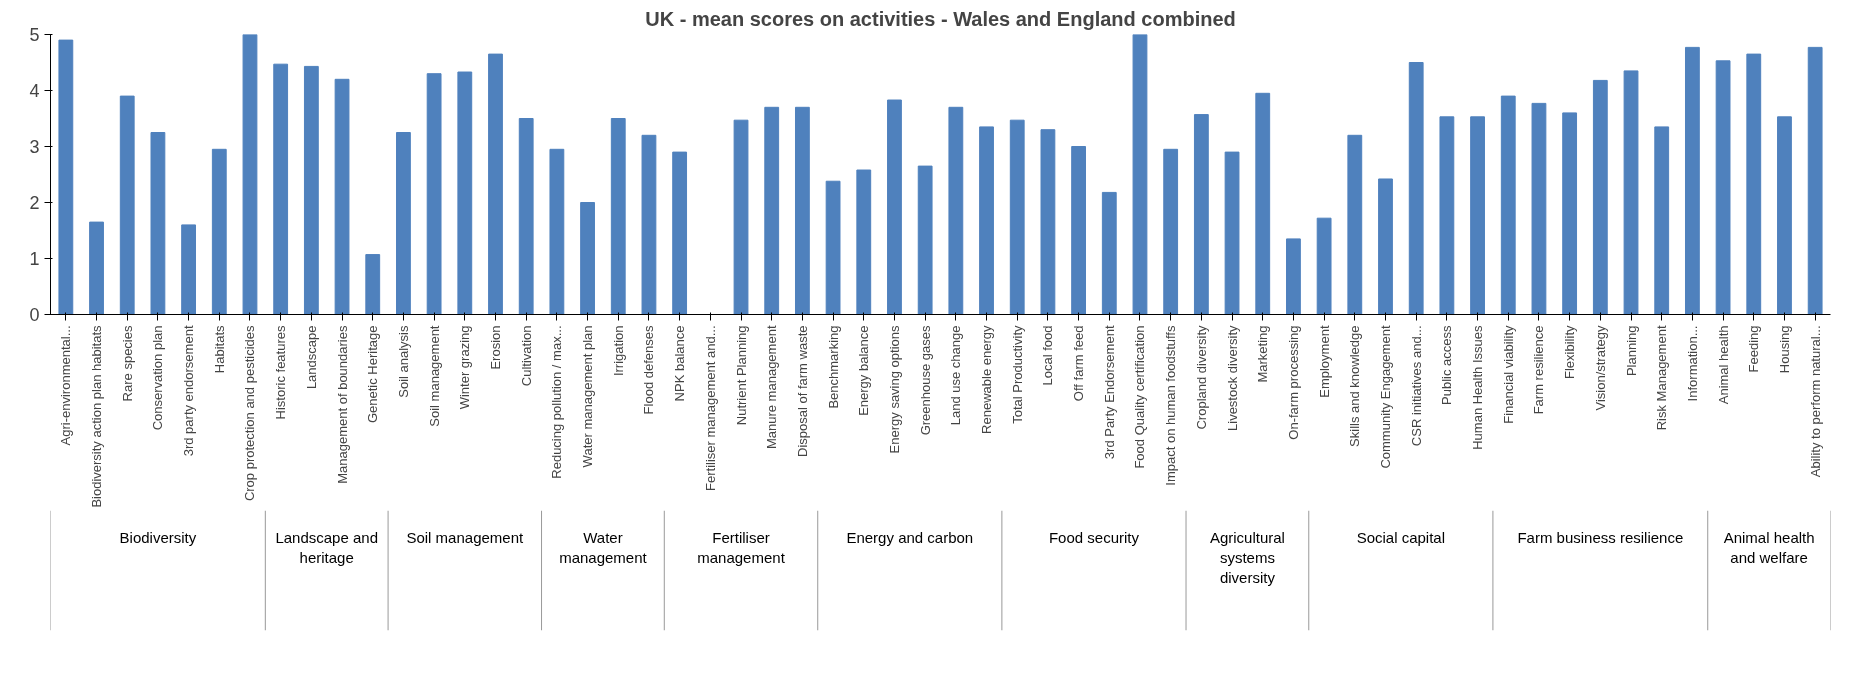  I want to click on x-tick-label: Employment, so click(1324, 361).